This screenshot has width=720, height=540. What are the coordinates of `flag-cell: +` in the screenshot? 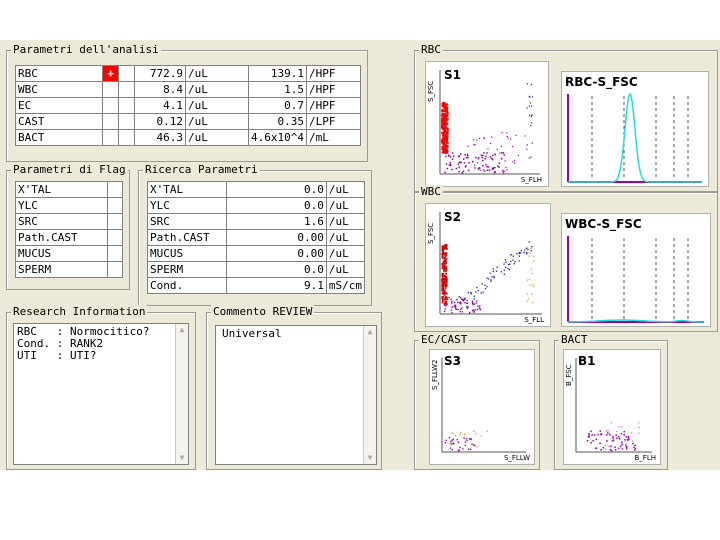 It's located at (110, 73).